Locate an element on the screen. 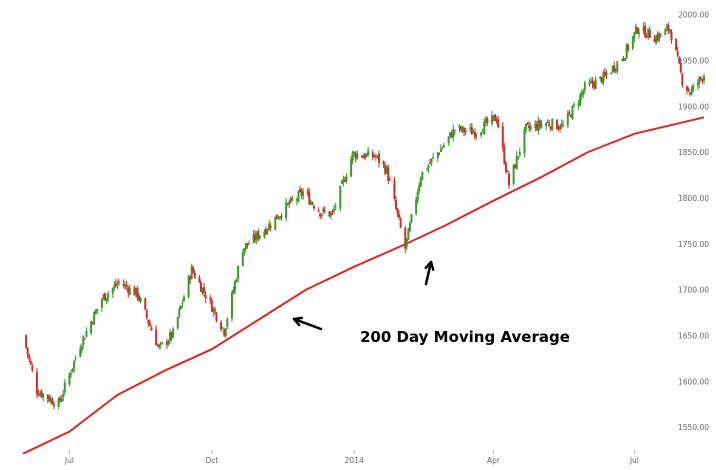  y-tick-label: 1850.00 is located at coordinates (693, 152).